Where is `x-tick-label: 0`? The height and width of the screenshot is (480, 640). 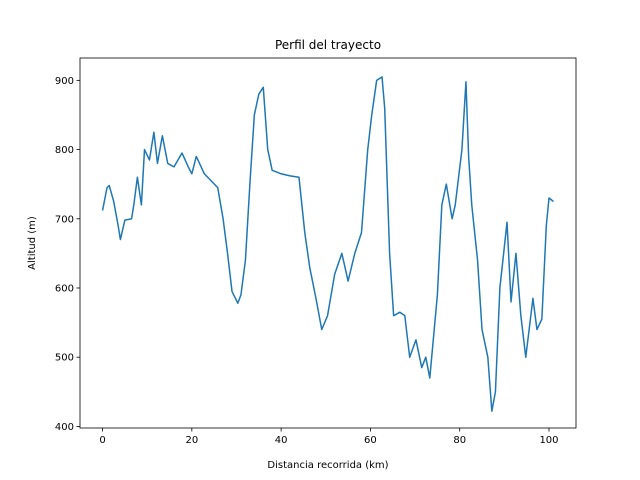 x-tick-label: 0 is located at coordinates (102, 440).